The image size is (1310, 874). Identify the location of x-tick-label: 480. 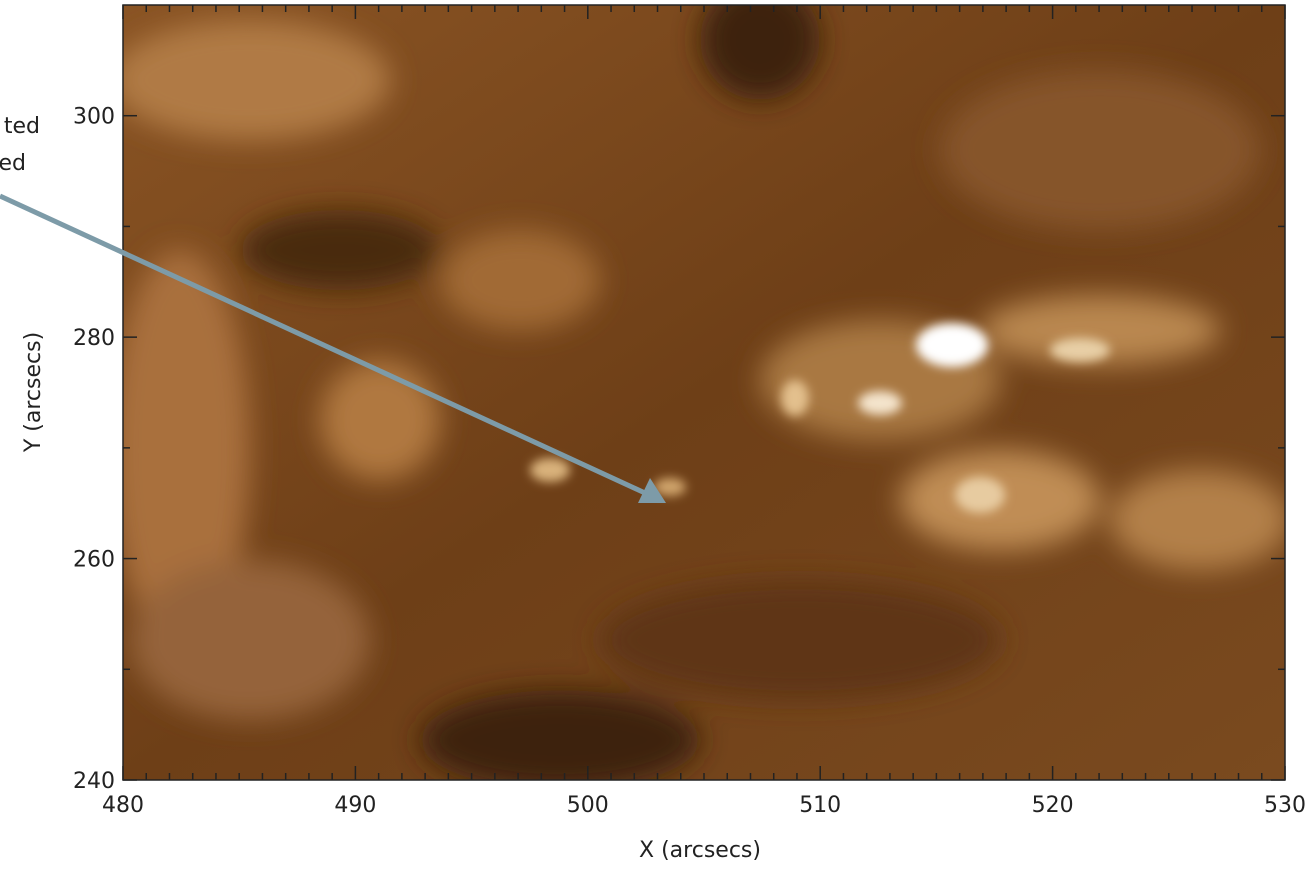
(123, 805).